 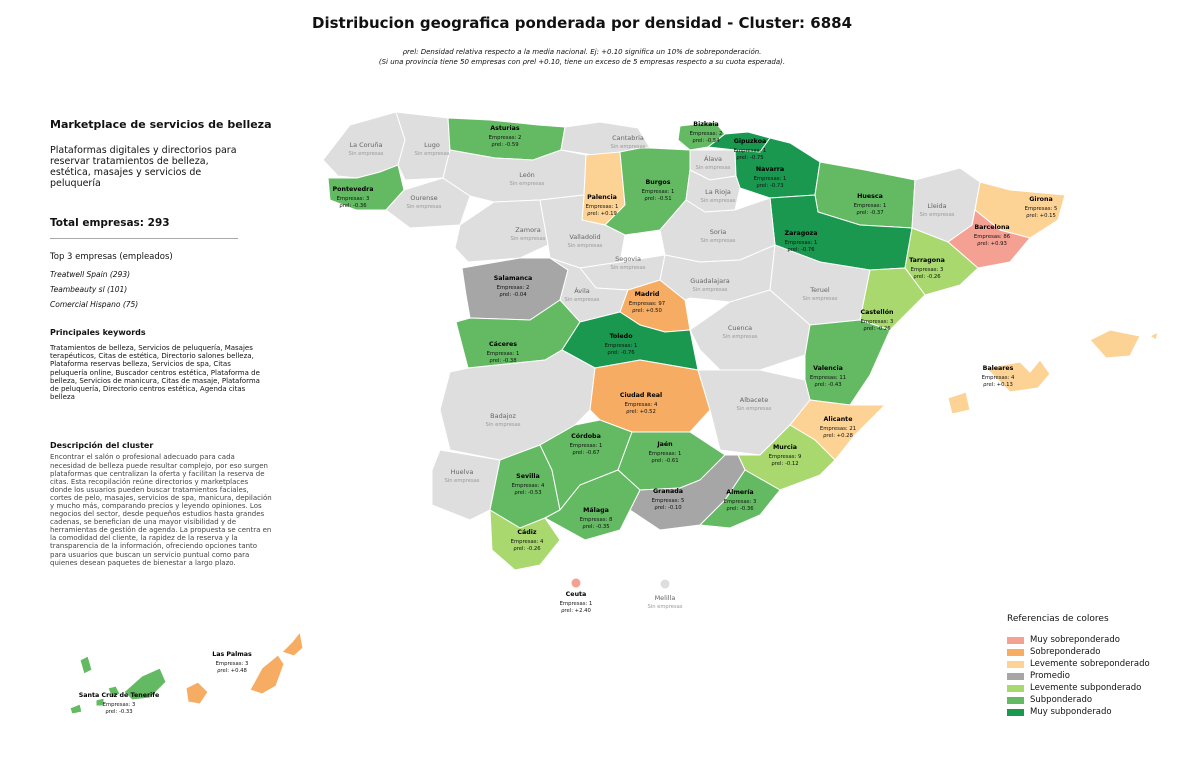 What do you see at coordinates (1061, 700) in the screenshot?
I see `legend-label: Subponderado` at bounding box center [1061, 700].